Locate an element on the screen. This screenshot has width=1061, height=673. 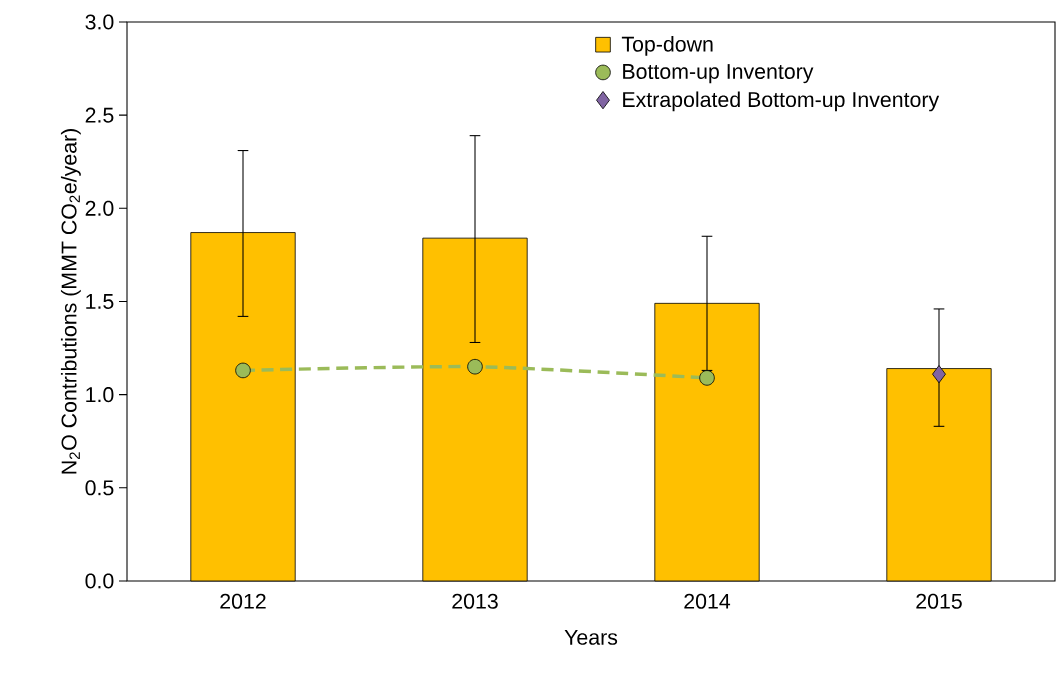
y-tick-label: 0.0 is located at coordinates (99, 581).